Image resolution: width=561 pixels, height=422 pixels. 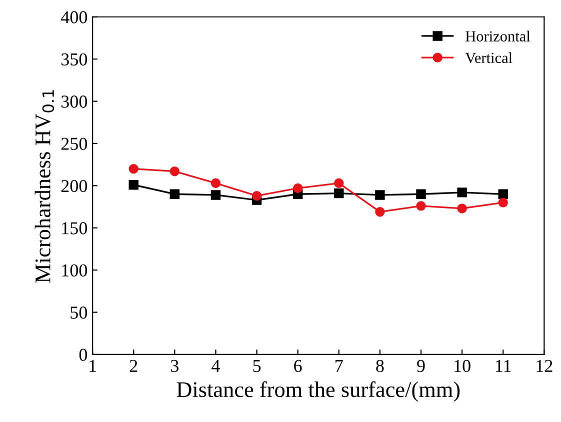 What do you see at coordinates (503, 366) in the screenshot?
I see `x-tick-label: 11` at bounding box center [503, 366].